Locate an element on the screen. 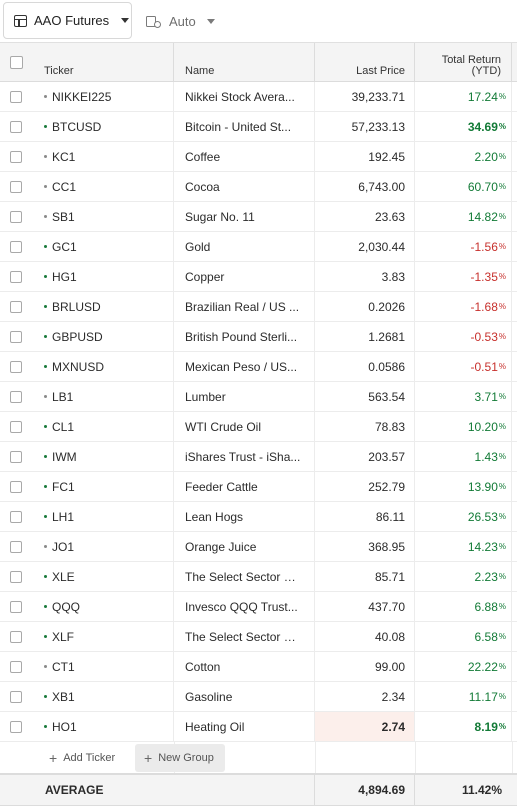 Image resolution: width=517 pixels, height=808 pixels. table-row: XB1 Gasoline 2.34 11.17% is located at coordinates (258, 697).